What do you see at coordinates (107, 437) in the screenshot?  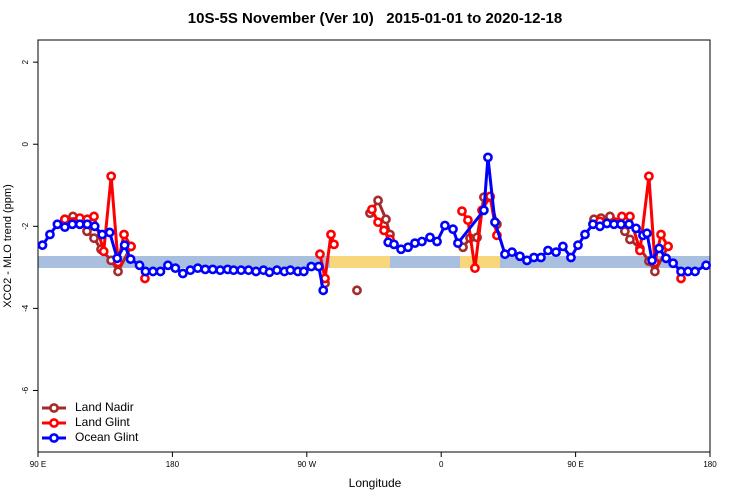 I see `legend-label: Ocean Glint` at bounding box center [107, 437].